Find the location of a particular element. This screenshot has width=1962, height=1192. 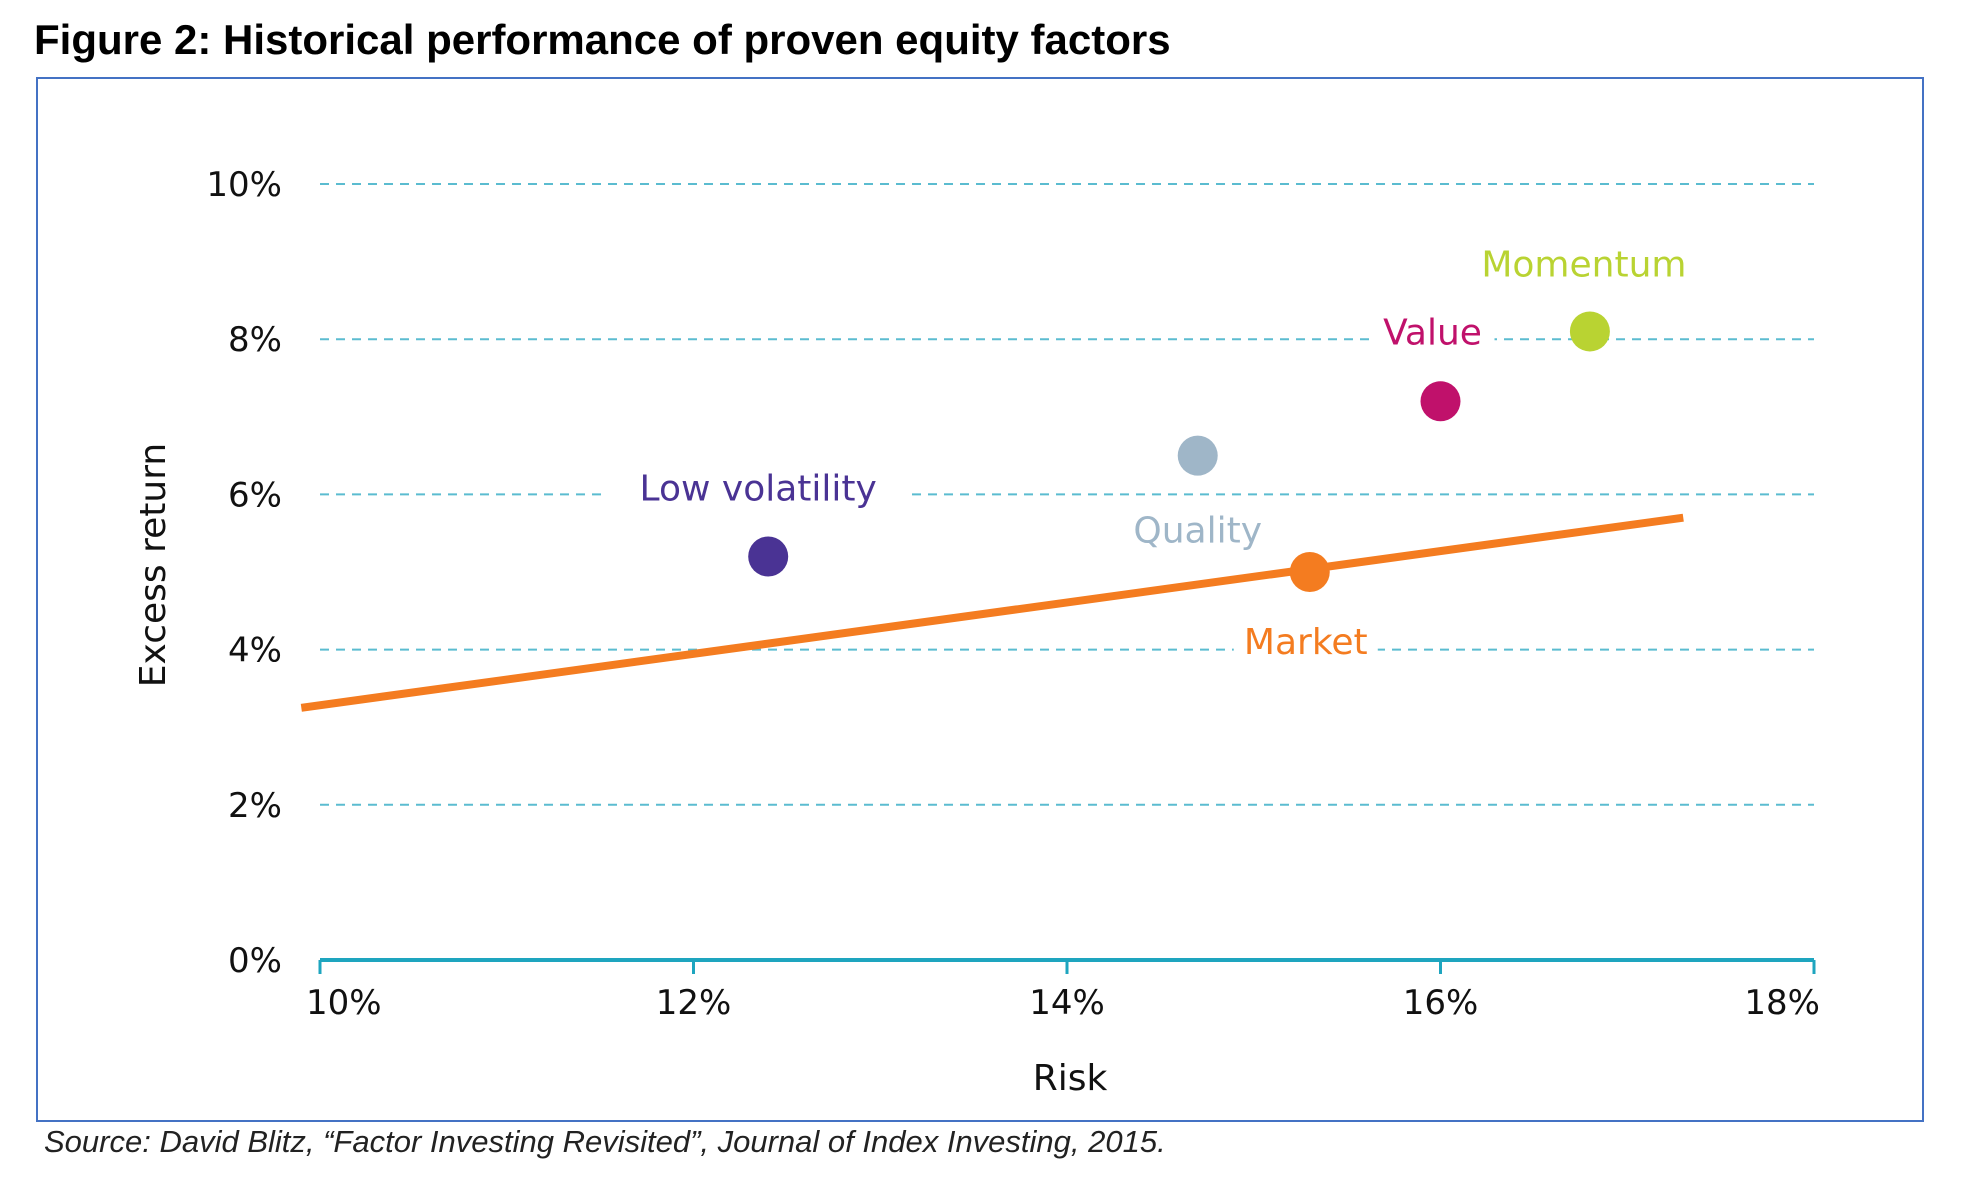

point-label-market: Market is located at coordinates (1306, 642).